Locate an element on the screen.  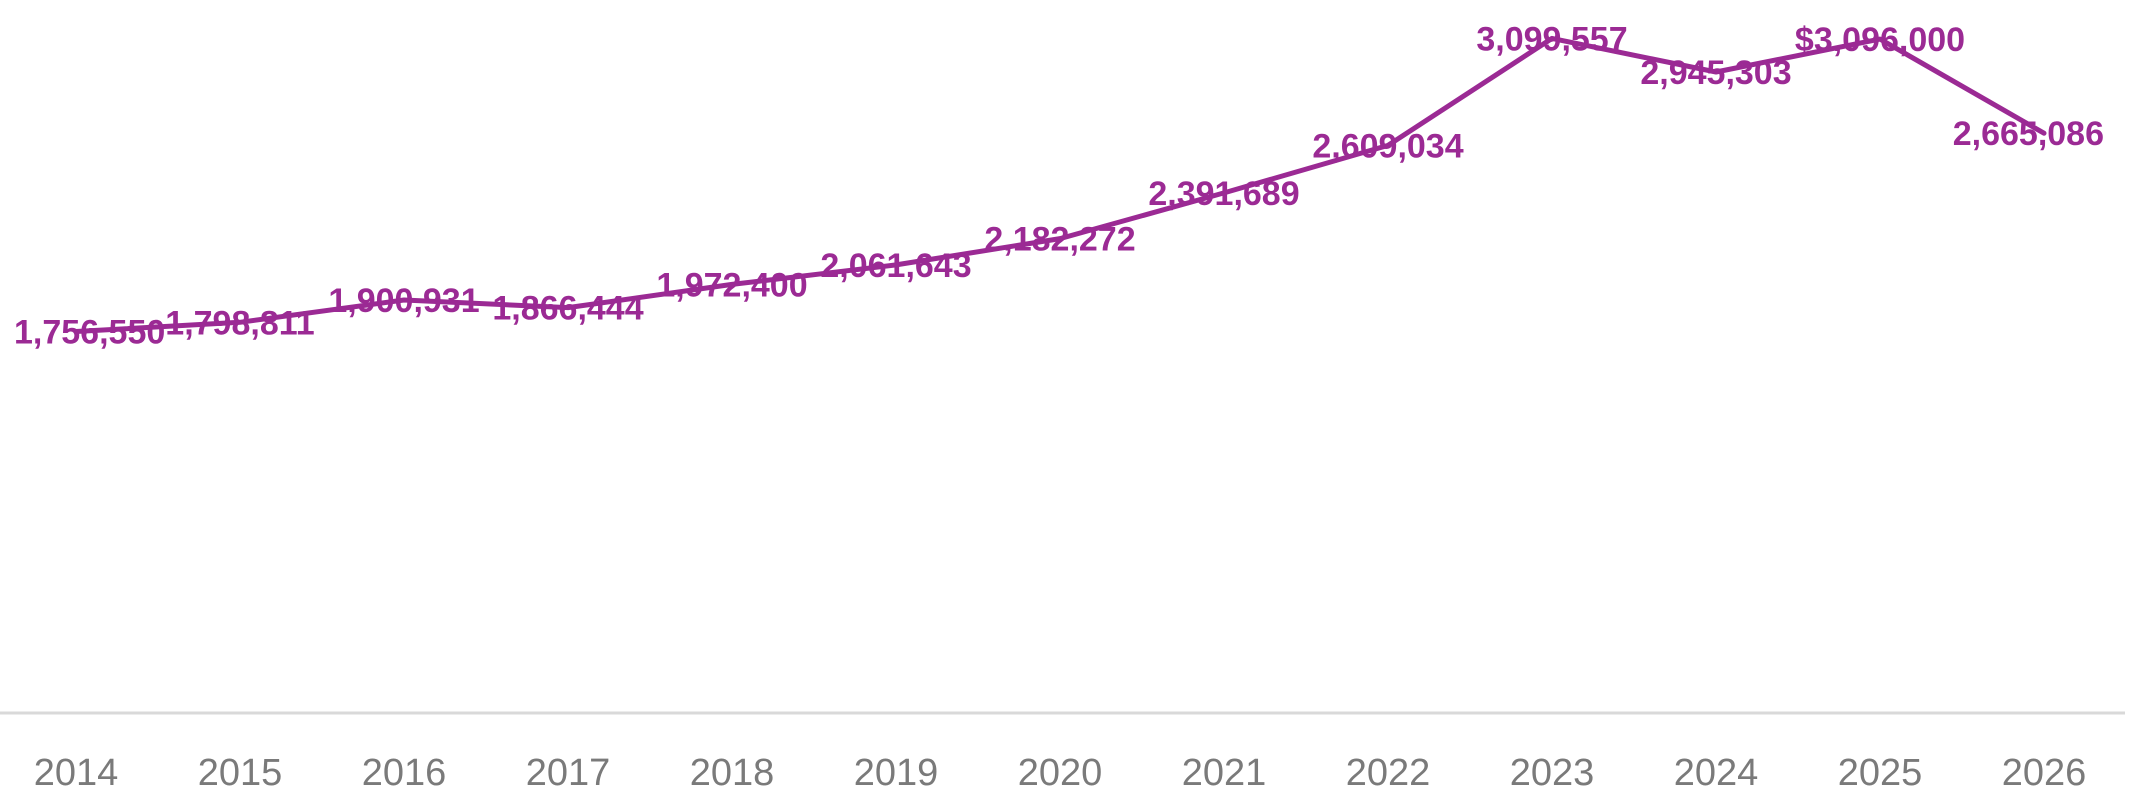
x-tick-label: 2024 is located at coordinates (1716, 773).